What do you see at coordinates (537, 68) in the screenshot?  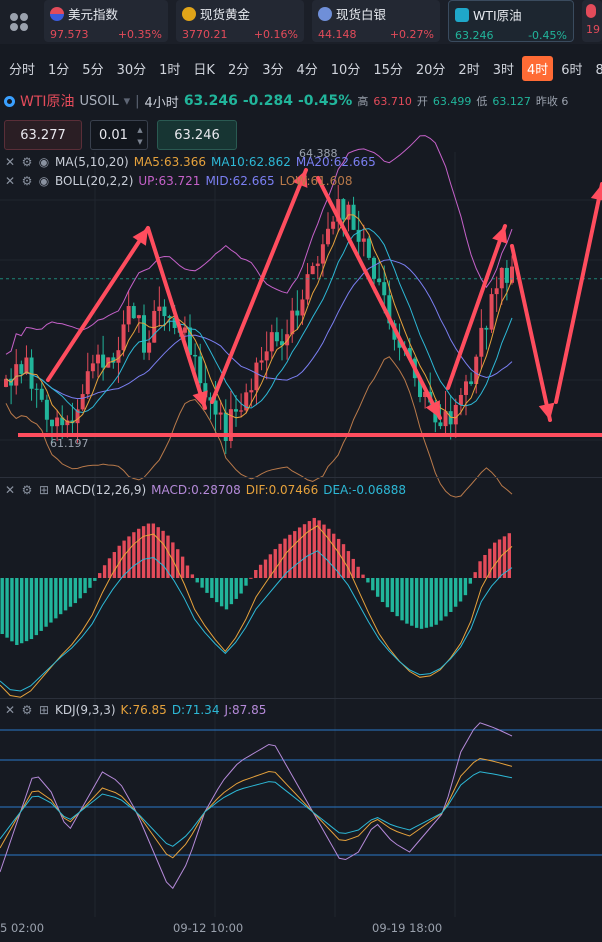 I see `timeframe-tab: 4时` at bounding box center [537, 68].